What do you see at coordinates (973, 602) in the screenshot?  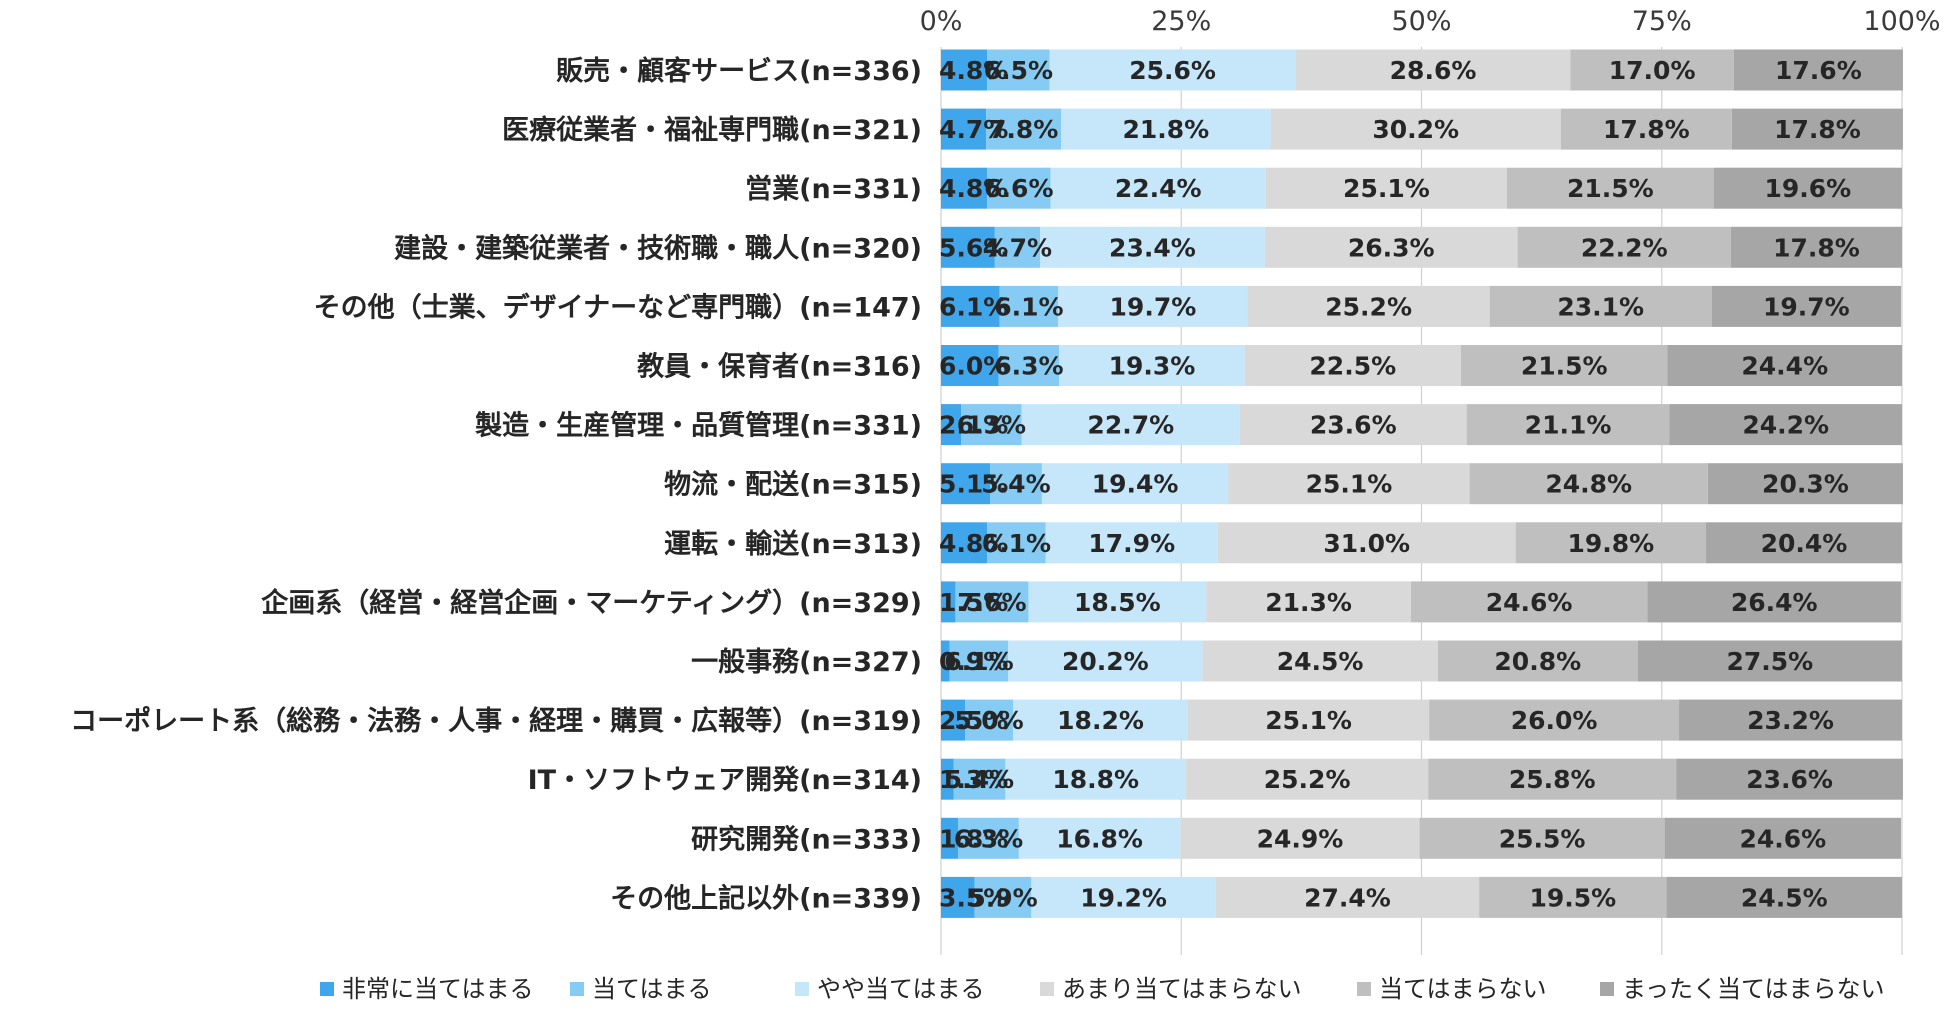 I see `data-label: 1.5%` at bounding box center [973, 602].